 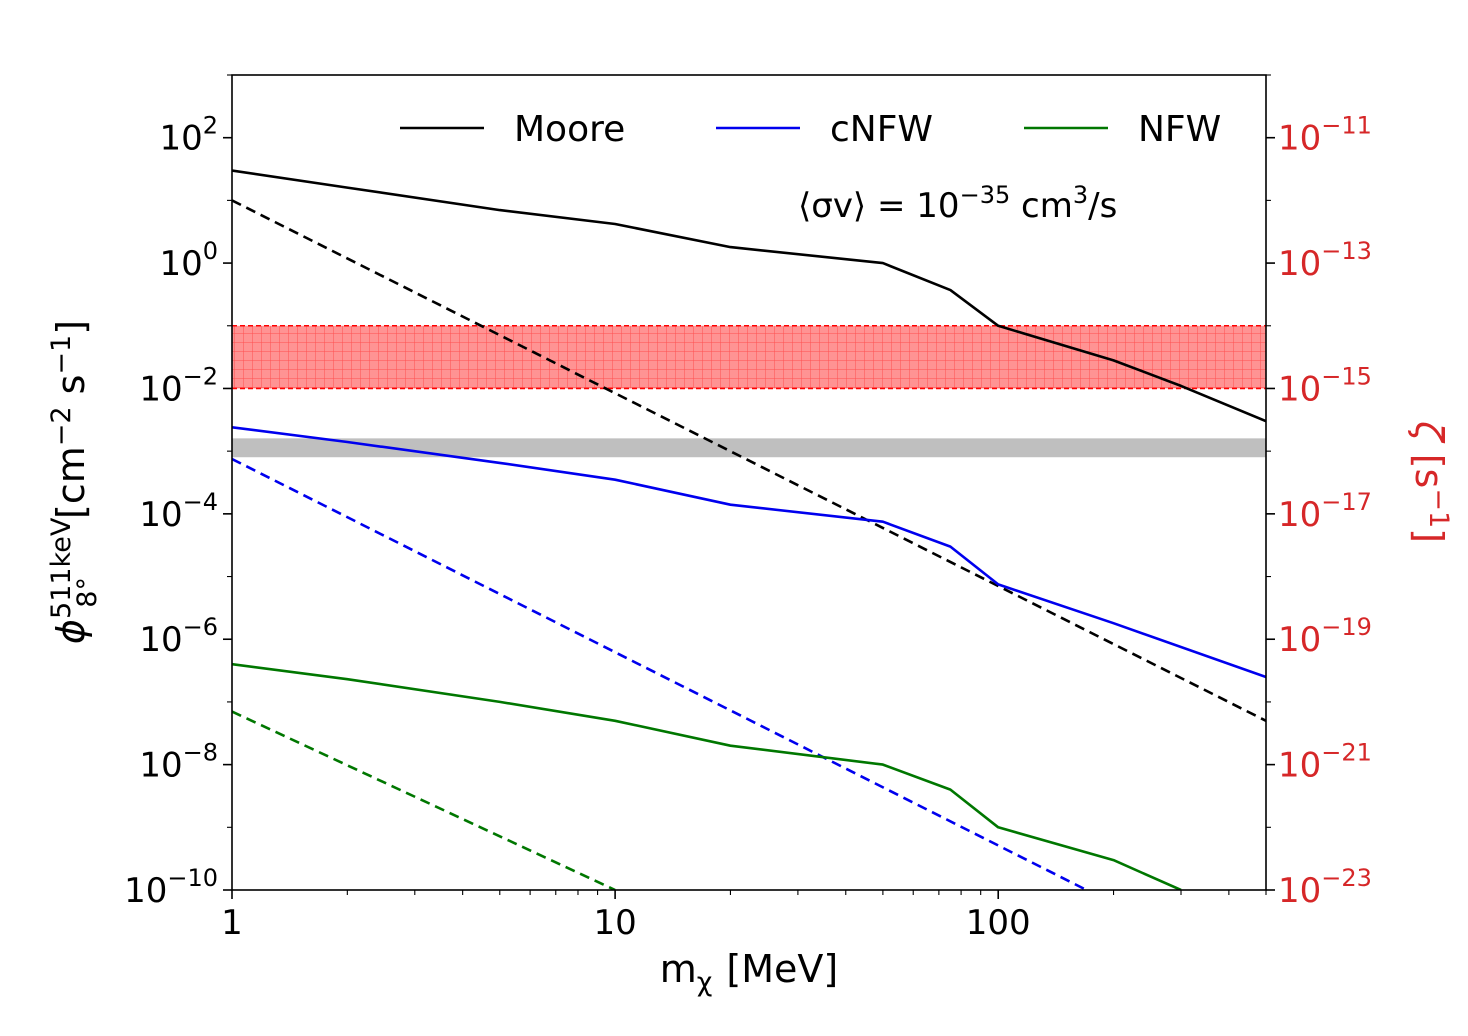 What do you see at coordinates (188, 260) in the screenshot?
I see `y-tick-label: 10⁰` at bounding box center [188, 260].